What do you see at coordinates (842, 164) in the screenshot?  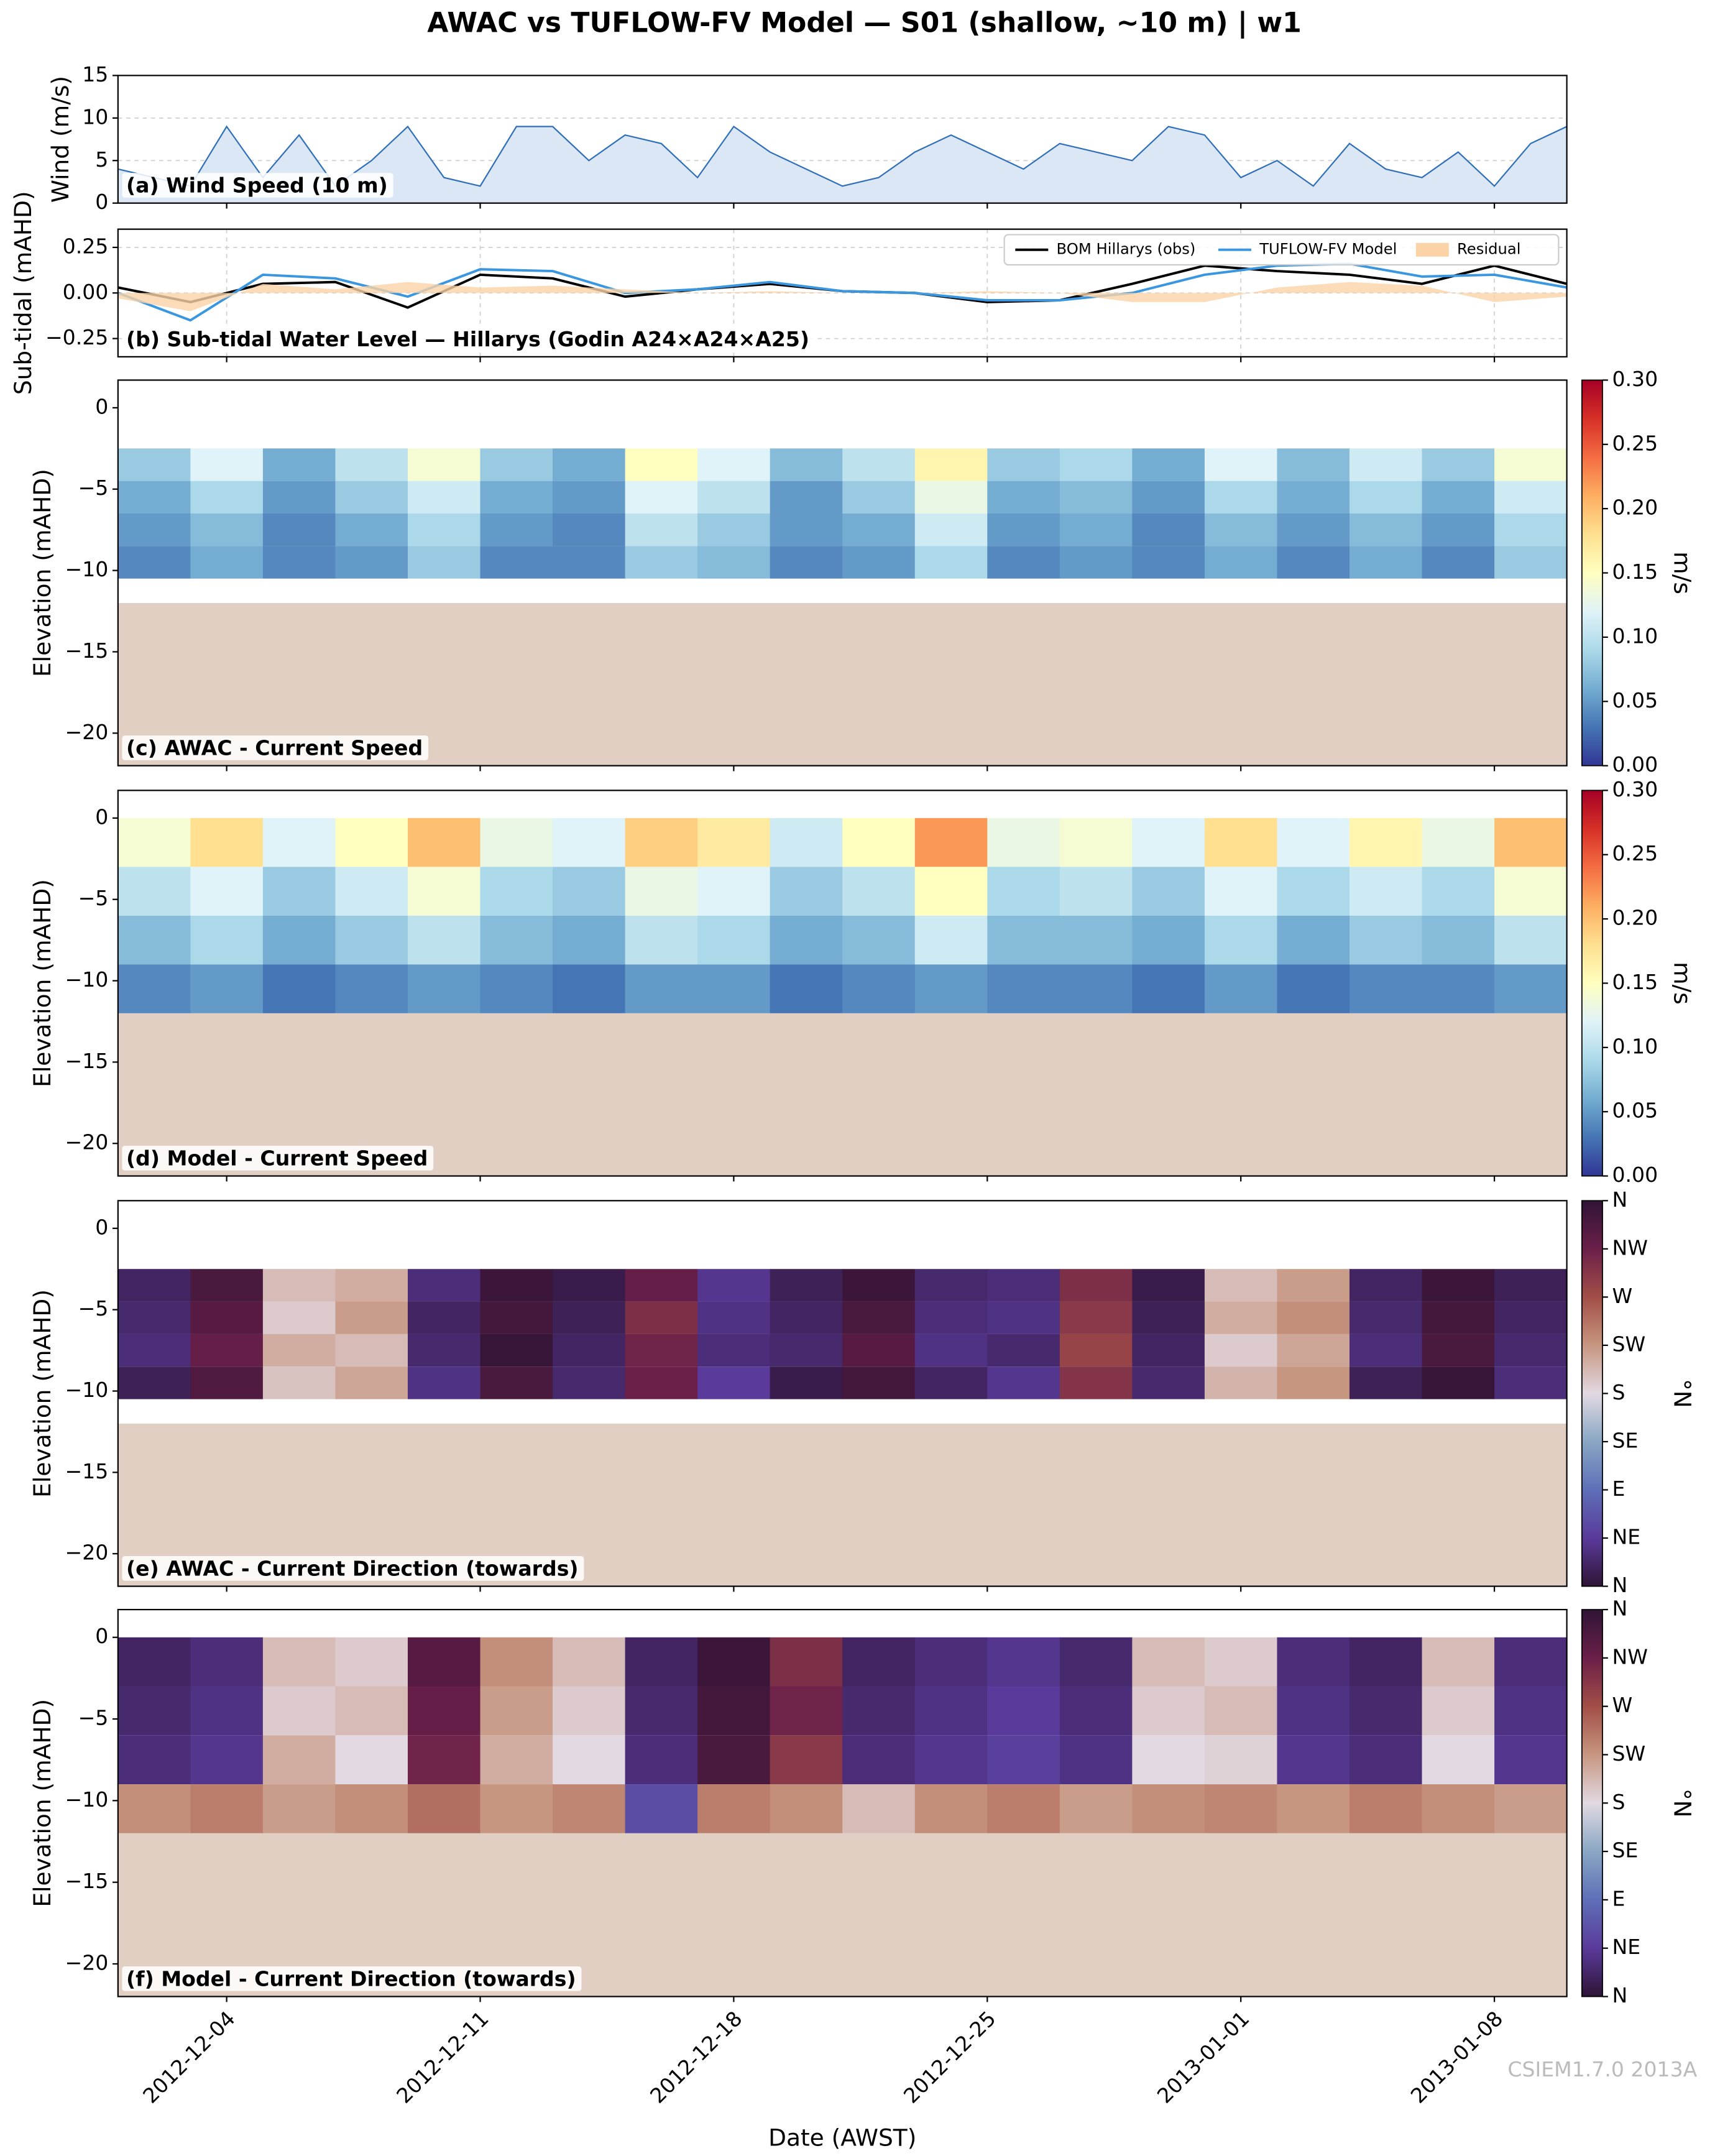 I see `area-fill` at bounding box center [842, 164].